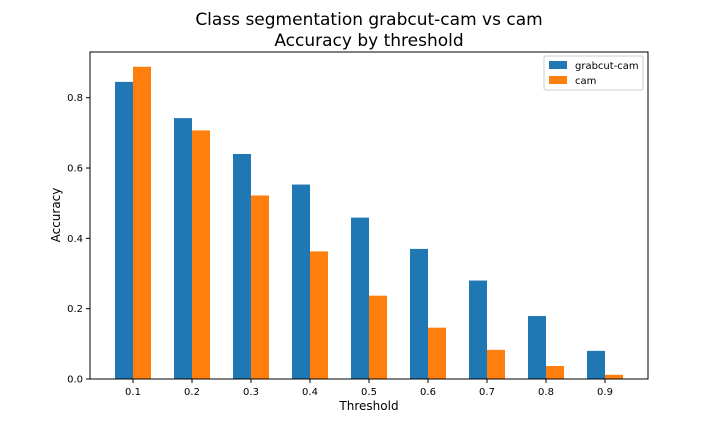 The image size is (720, 432). I want to click on x-tick-label: 0.8, so click(546, 392).